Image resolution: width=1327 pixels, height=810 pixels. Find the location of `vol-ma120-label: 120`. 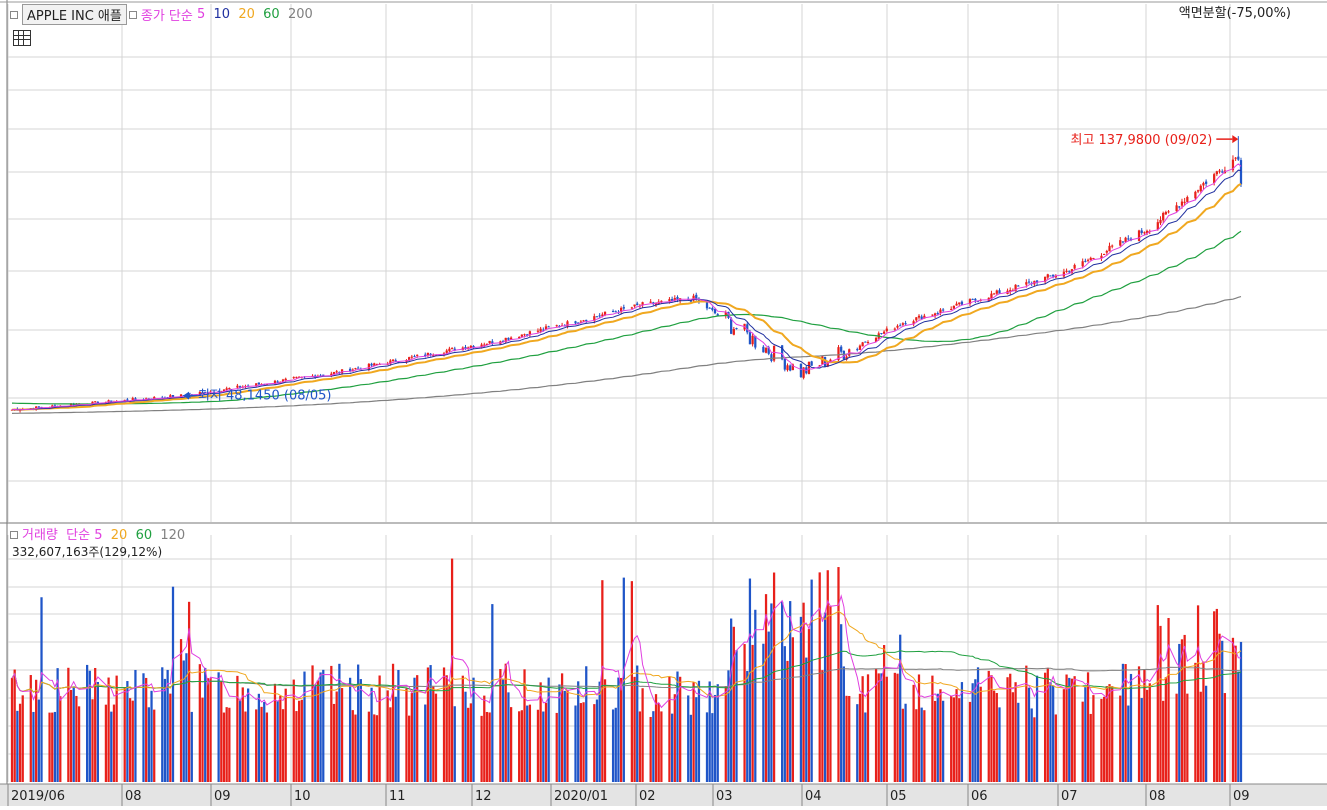

vol-ma120-label: 120 is located at coordinates (173, 535).